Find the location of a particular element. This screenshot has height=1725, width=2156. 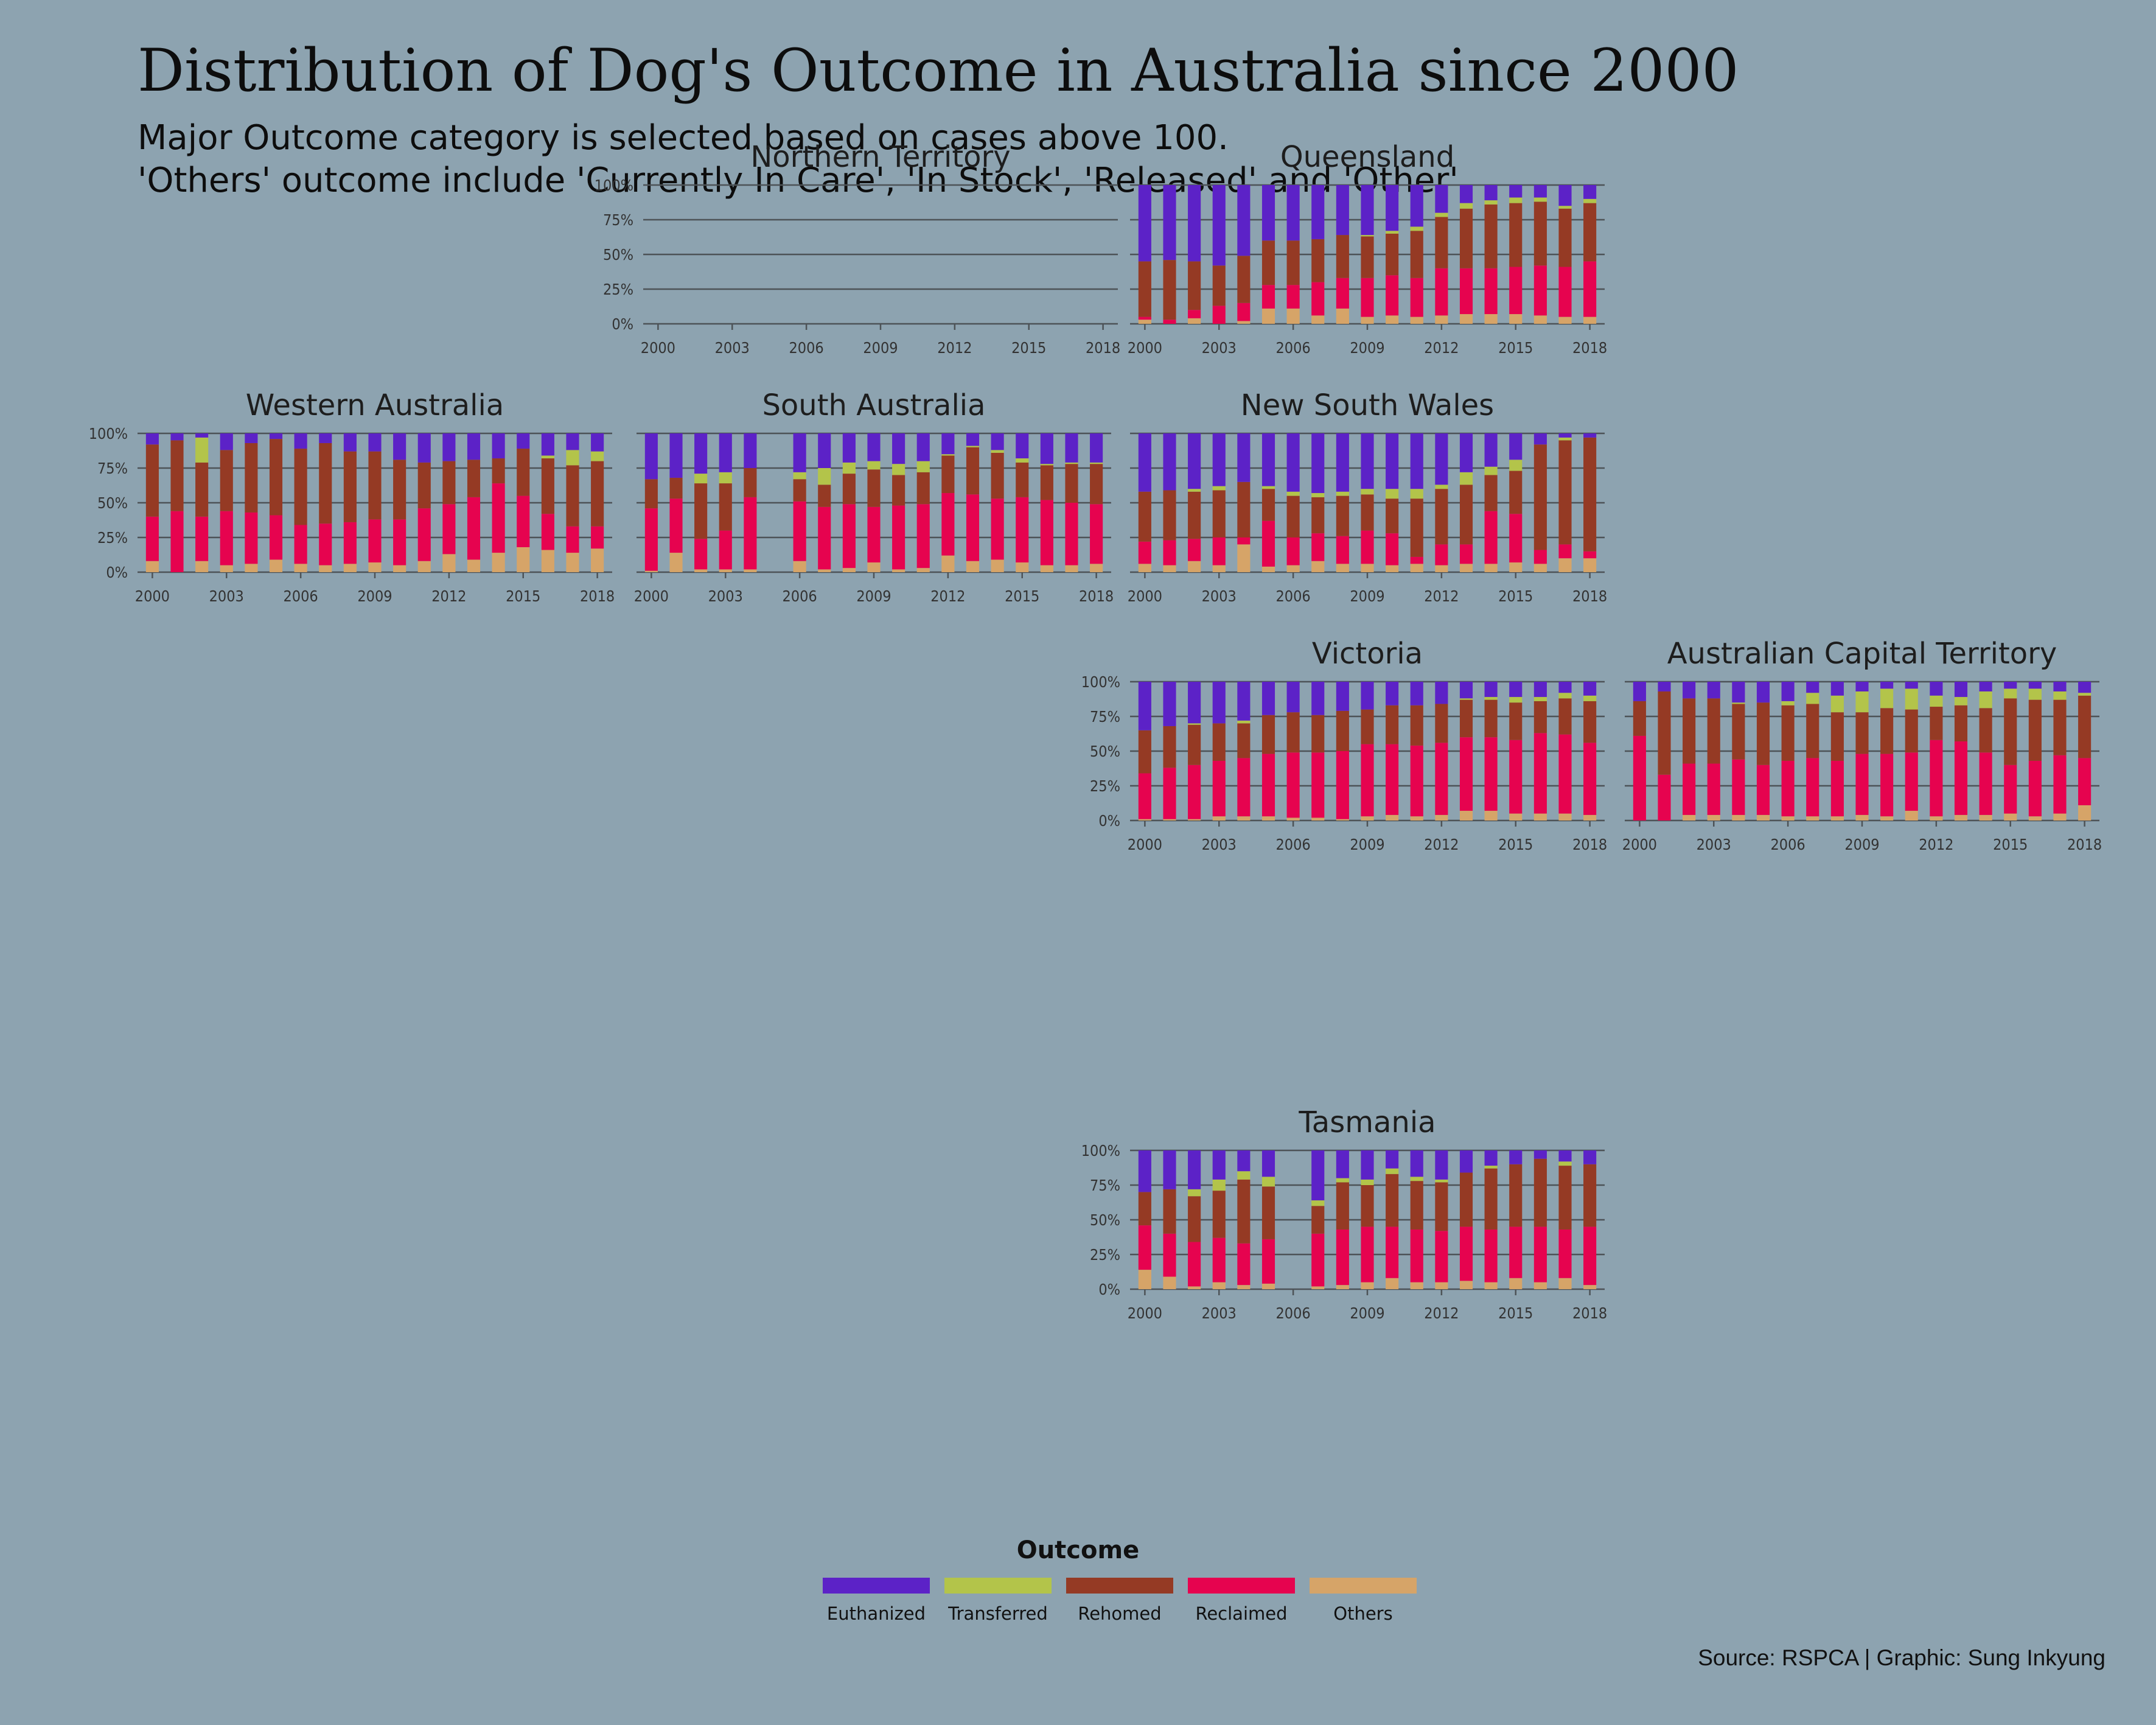

bar-segment-rehomed-2016 is located at coordinates (547, 486).